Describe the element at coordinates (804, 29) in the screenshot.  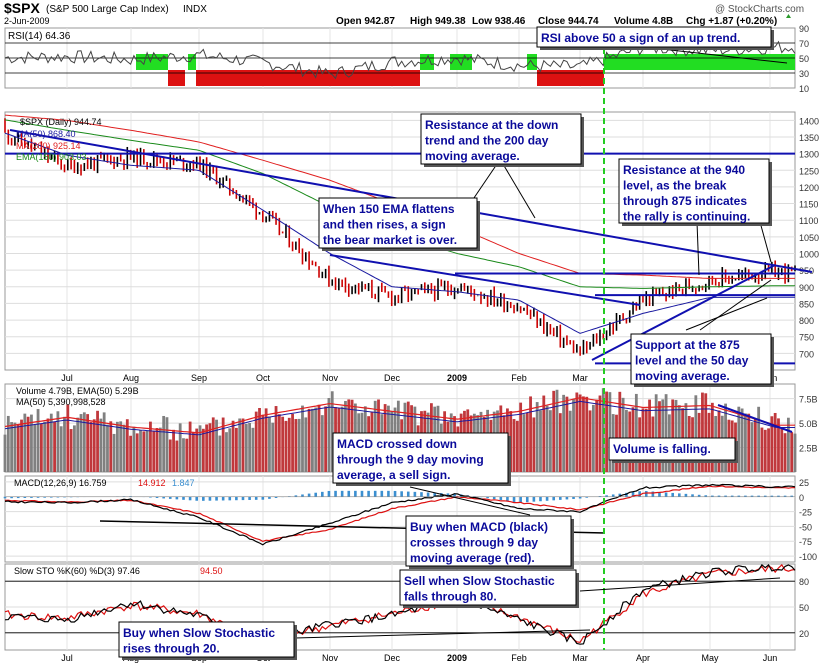
I see `rsi-y-tick-label: 90` at that location.